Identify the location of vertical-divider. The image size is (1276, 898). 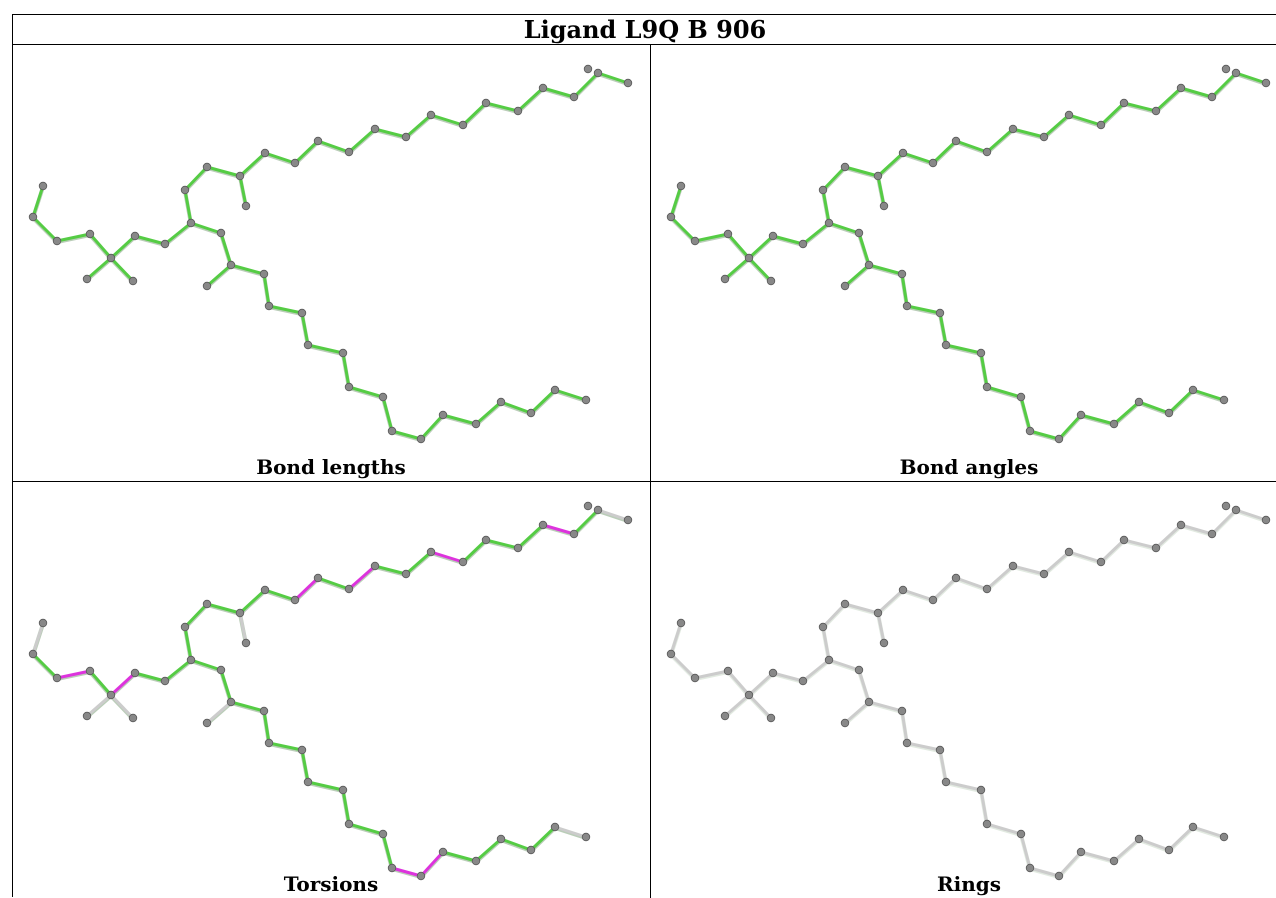
(650, 471).